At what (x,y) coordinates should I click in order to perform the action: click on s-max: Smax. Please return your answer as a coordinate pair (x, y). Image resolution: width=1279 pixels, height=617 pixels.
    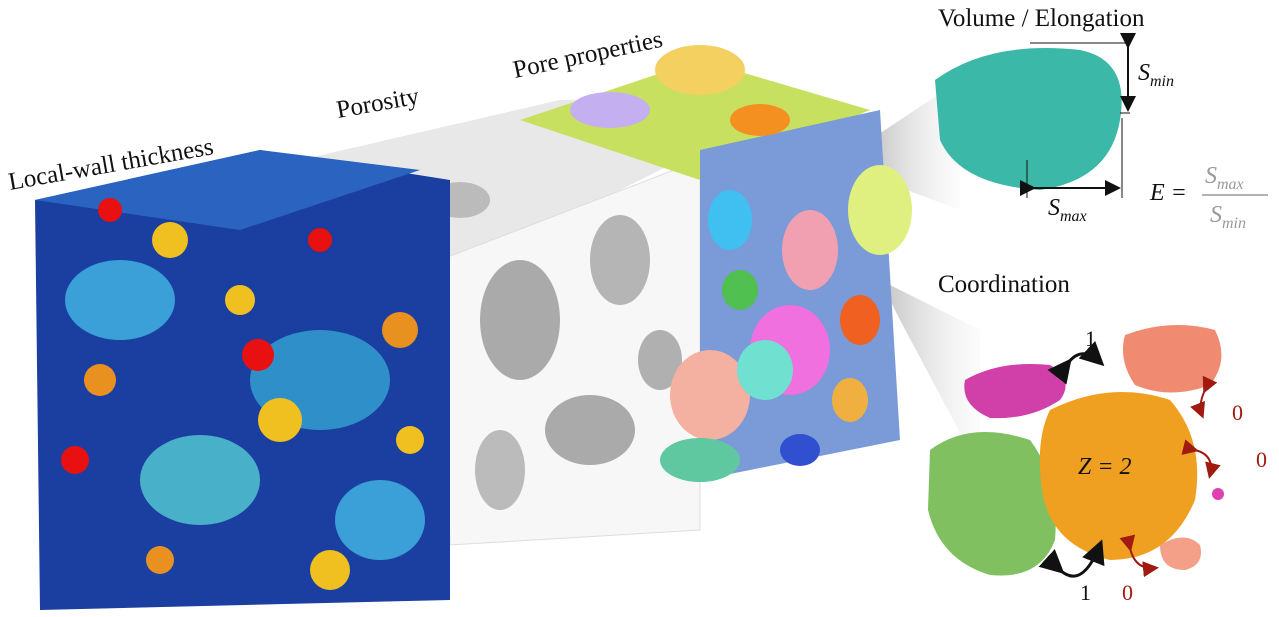
    Looking at the image, I should click on (1067, 210).